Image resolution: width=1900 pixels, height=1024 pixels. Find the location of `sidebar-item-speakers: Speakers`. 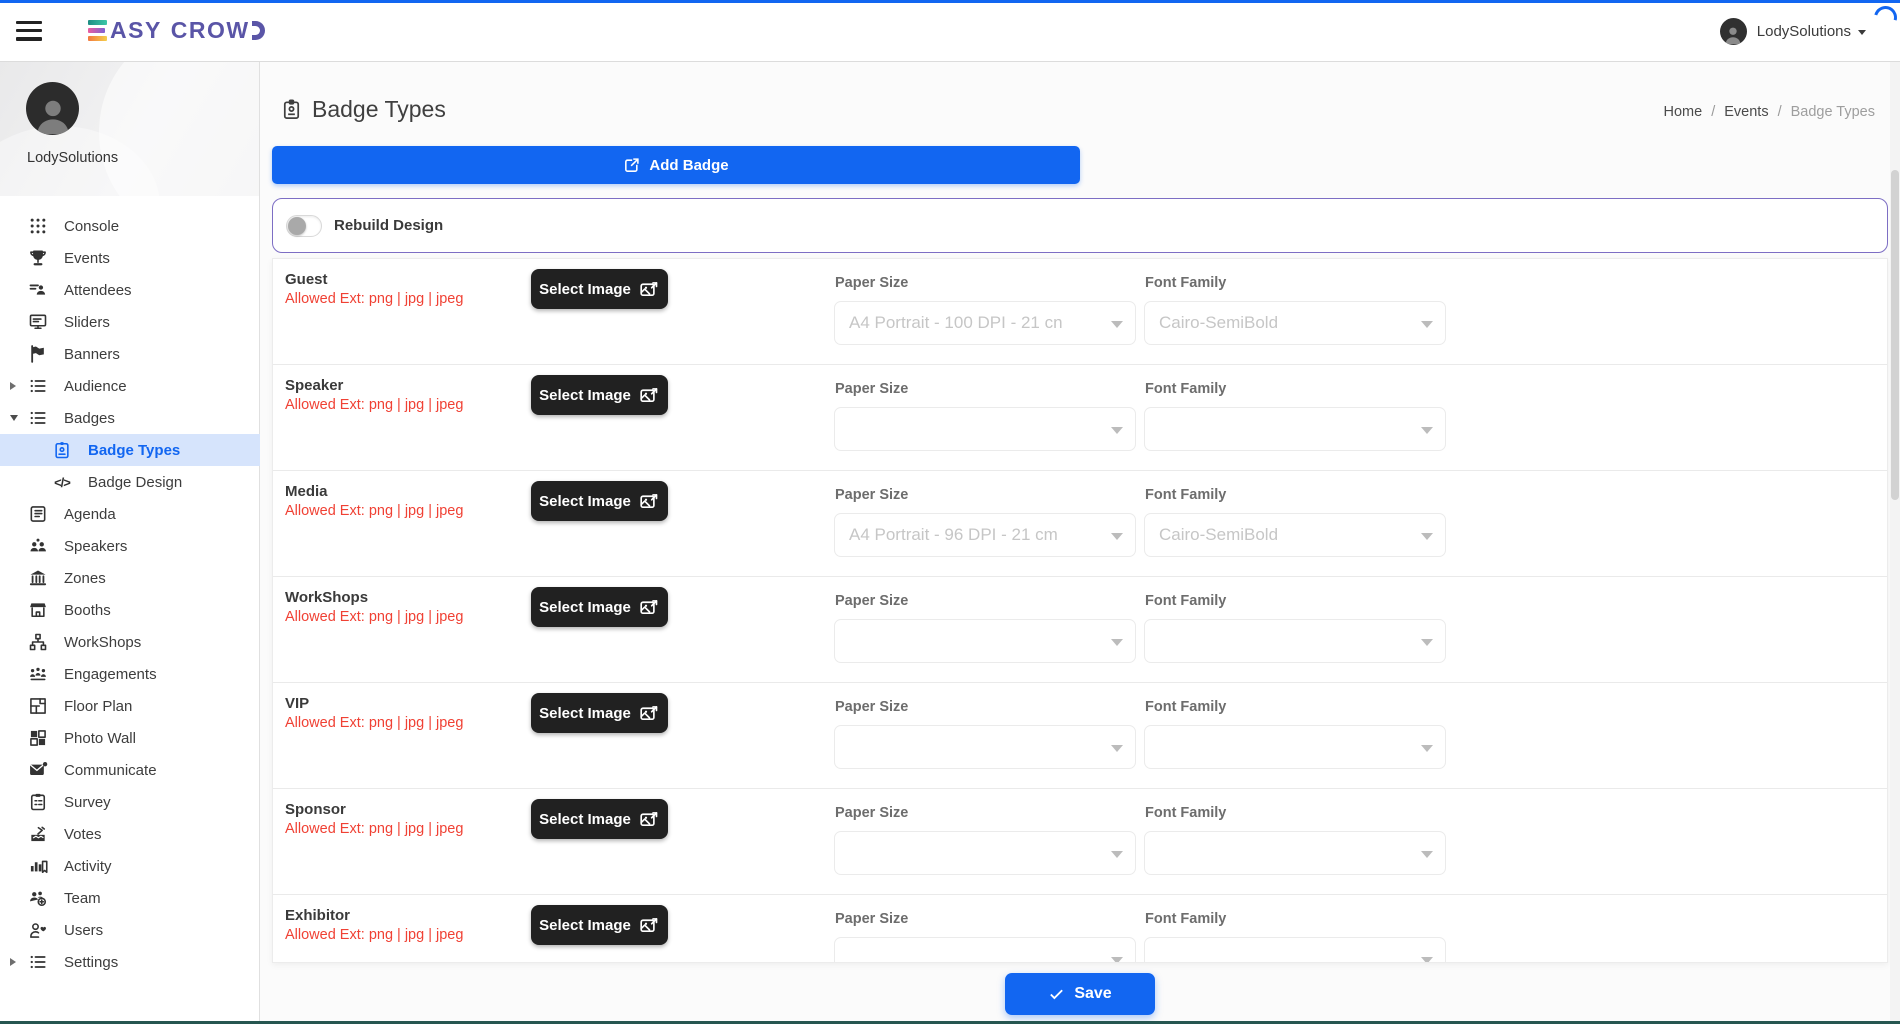

sidebar-item-speakers: Speakers is located at coordinates (130, 546).